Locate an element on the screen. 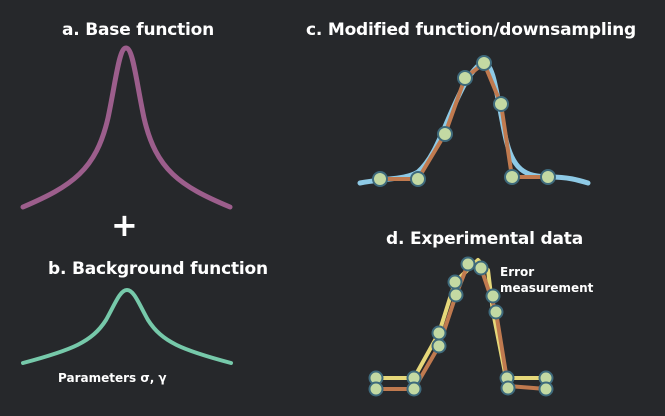 This screenshot has width=665, height=416. background-function-curve is located at coordinates (127, 326).